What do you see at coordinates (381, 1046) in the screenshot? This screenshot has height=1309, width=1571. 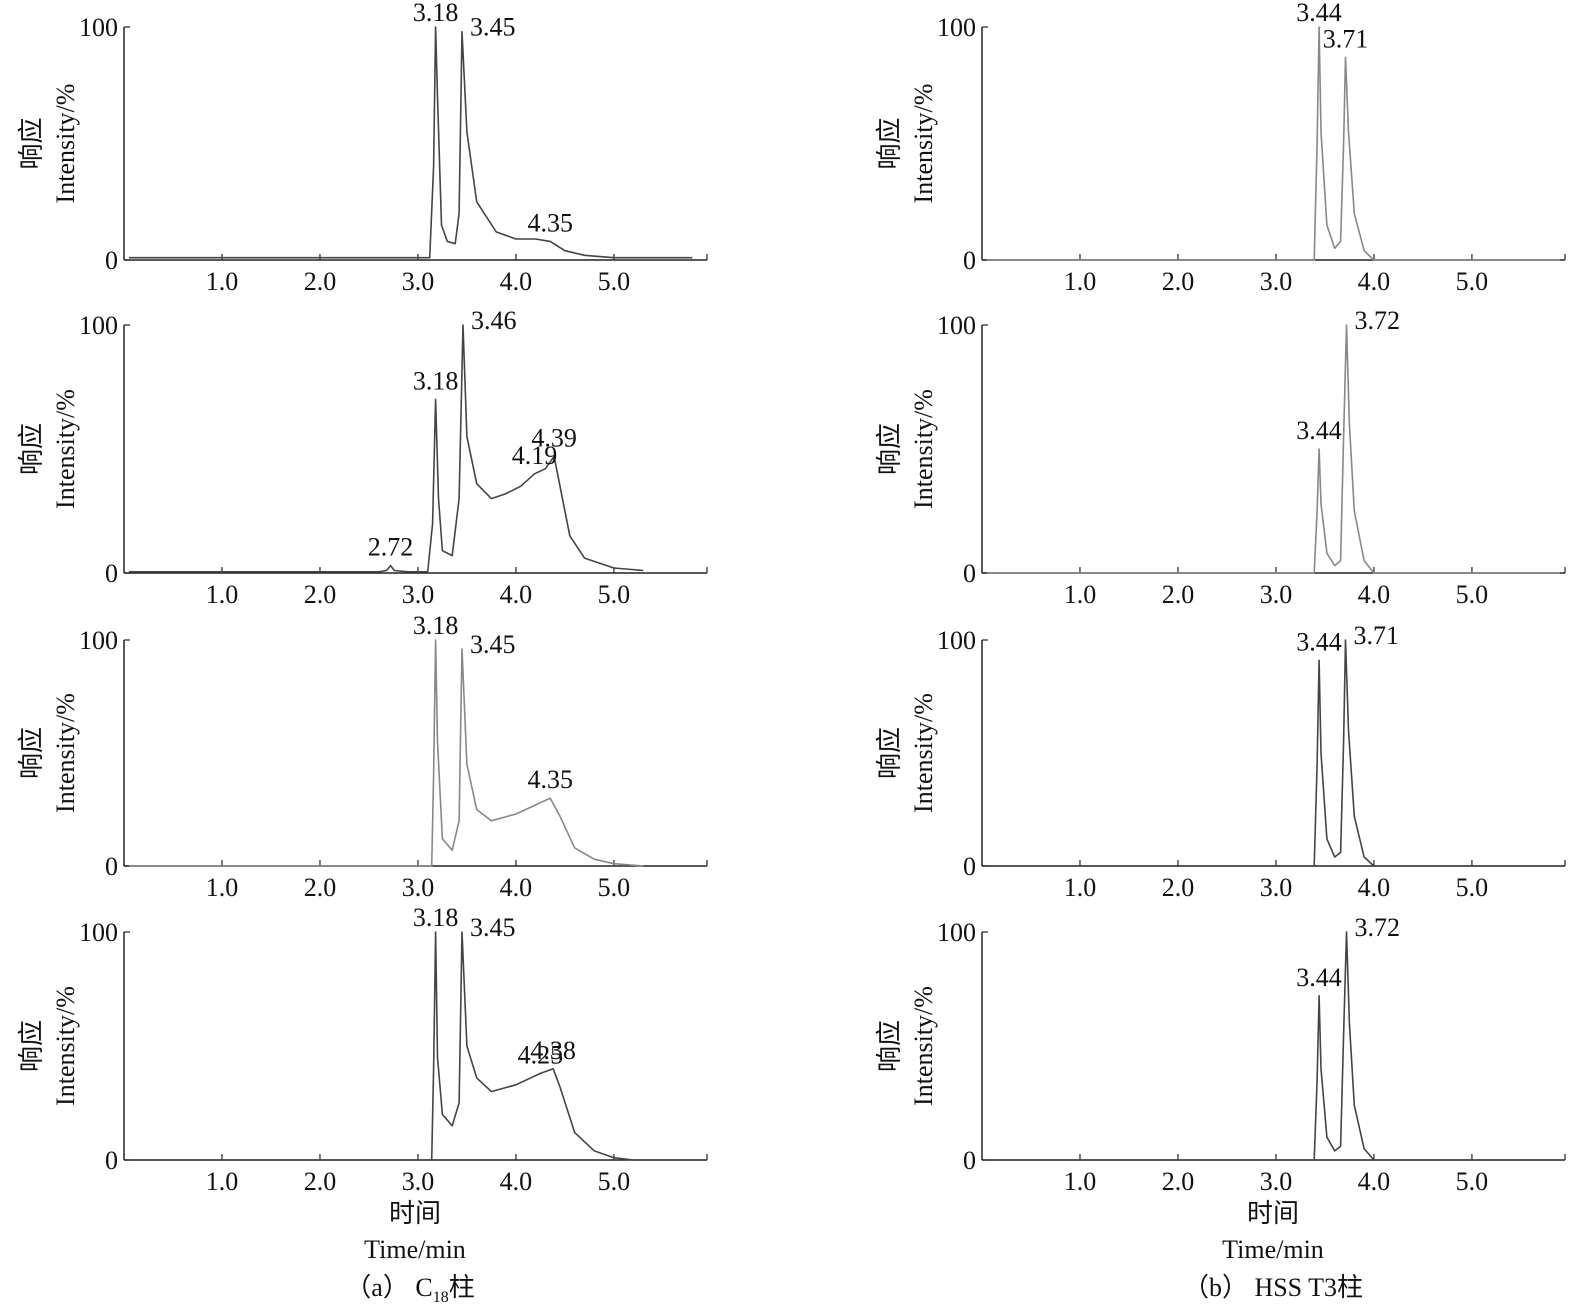 I see `trace-line-a4` at bounding box center [381, 1046].